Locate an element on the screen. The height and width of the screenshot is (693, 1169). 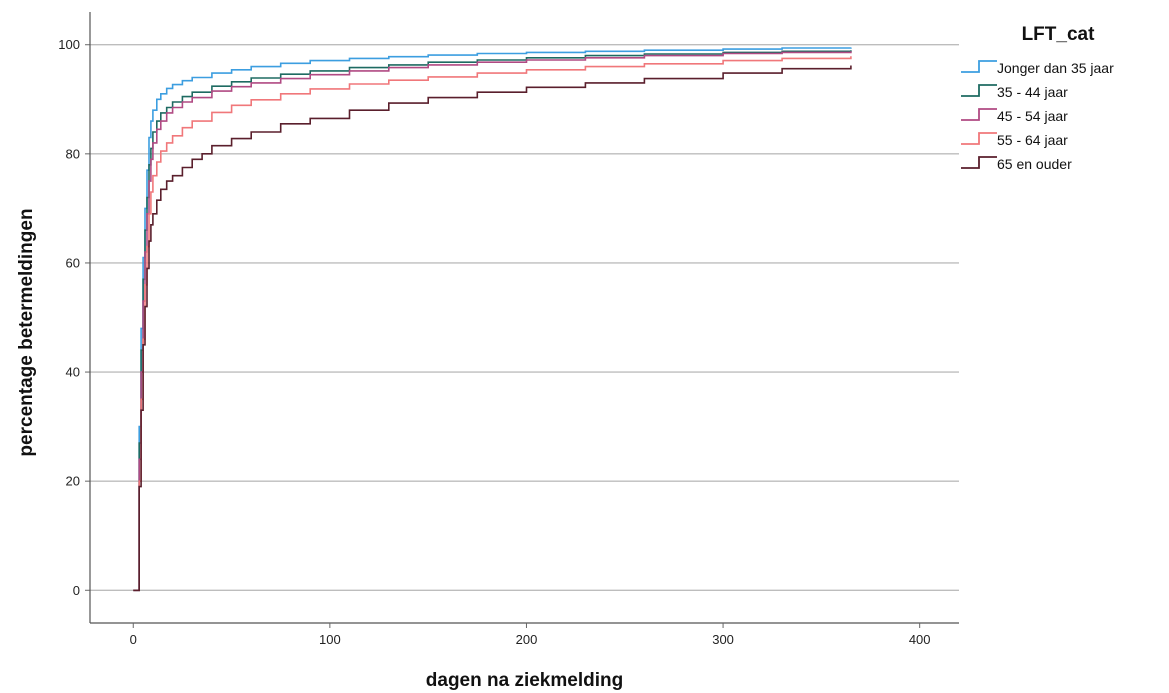
y-tick-label: 20 is located at coordinates (73, 481).